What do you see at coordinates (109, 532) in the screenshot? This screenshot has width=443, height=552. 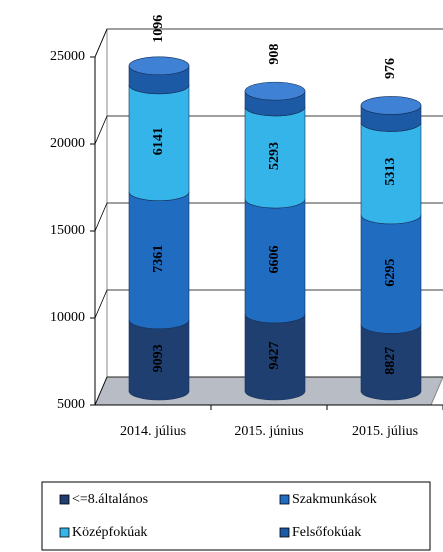 I see `legend-label: Középfokúak` at bounding box center [109, 532].